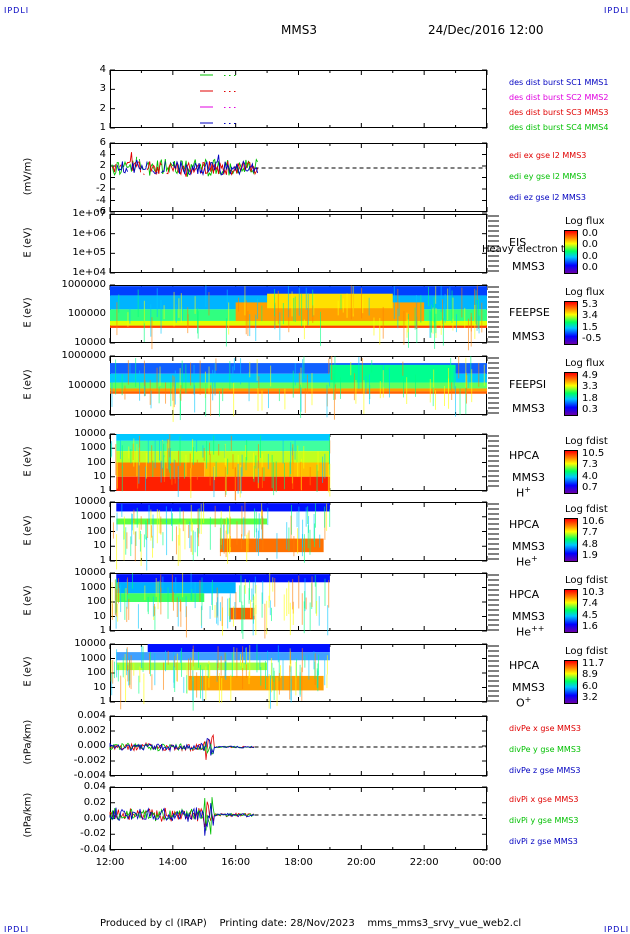 This screenshot has width=630, height=934. What do you see at coordinates (91, 745) in the screenshot?
I see `ytick-label-divpe: 0.000` at bounding box center [91, 745].